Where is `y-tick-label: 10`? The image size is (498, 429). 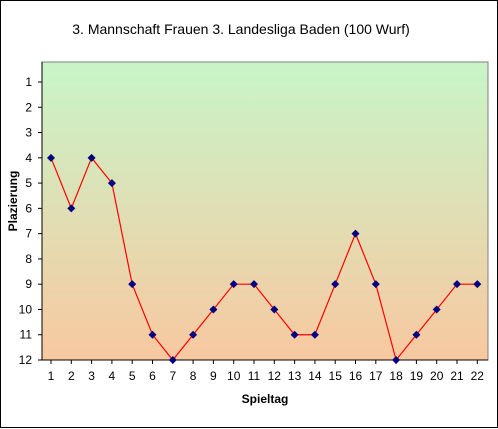
y-tick-label: 10 is located at coordinates (26, 309).